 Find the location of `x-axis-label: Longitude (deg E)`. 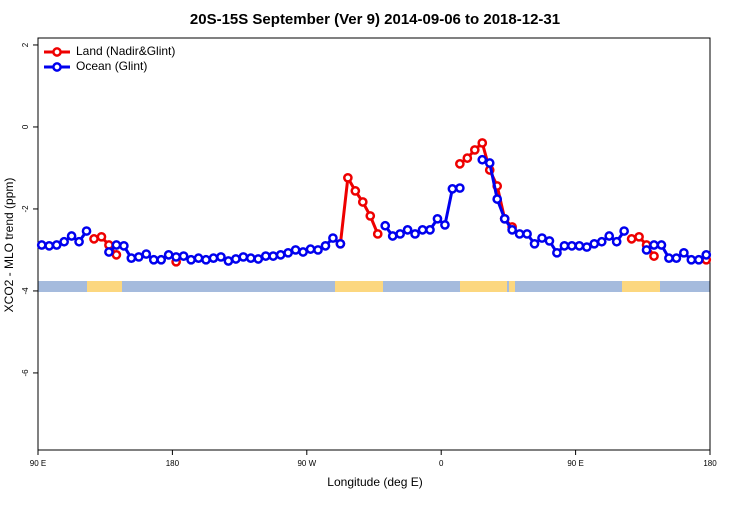

x-axis-label: Longitude (deg E) is located at coordinates (374, 482).